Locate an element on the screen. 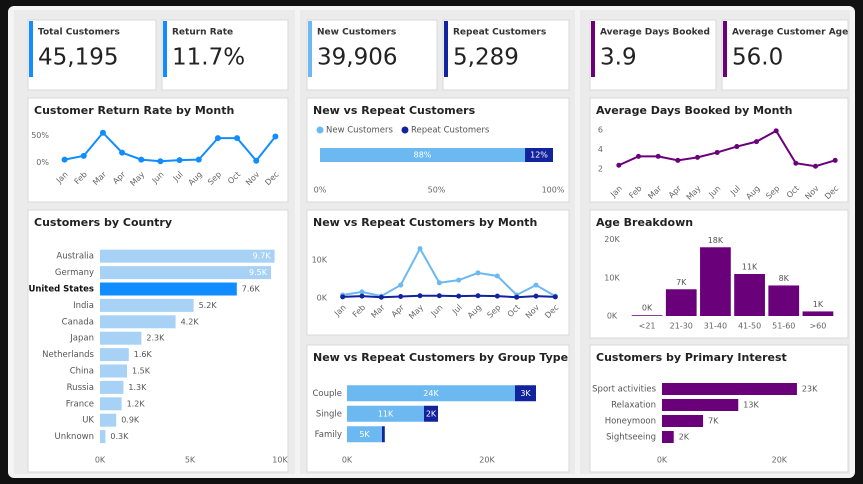 The height and width of the screenshot is (484, 863). x-tick-label: 21-30 is located at coordinates (681, 326).